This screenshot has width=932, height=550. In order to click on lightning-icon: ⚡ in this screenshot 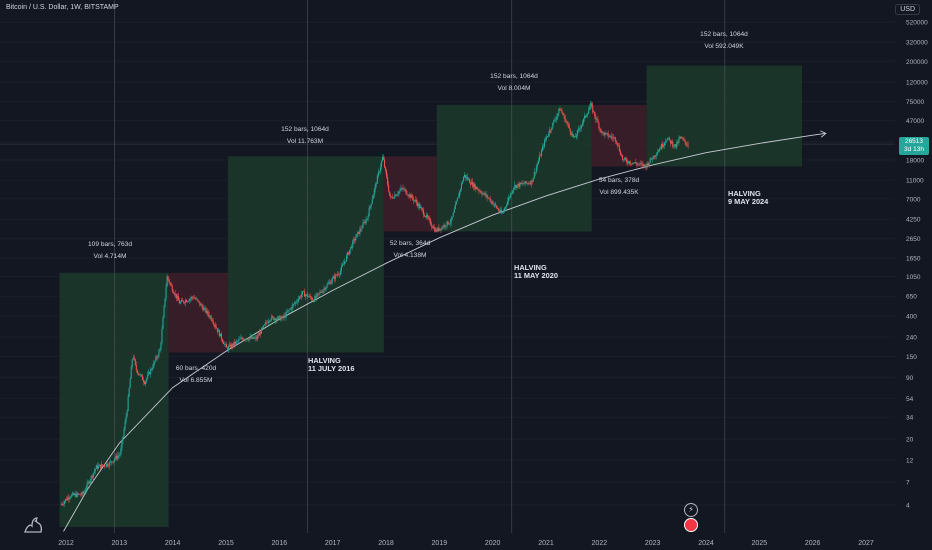, I will do `click(691, 510)`.